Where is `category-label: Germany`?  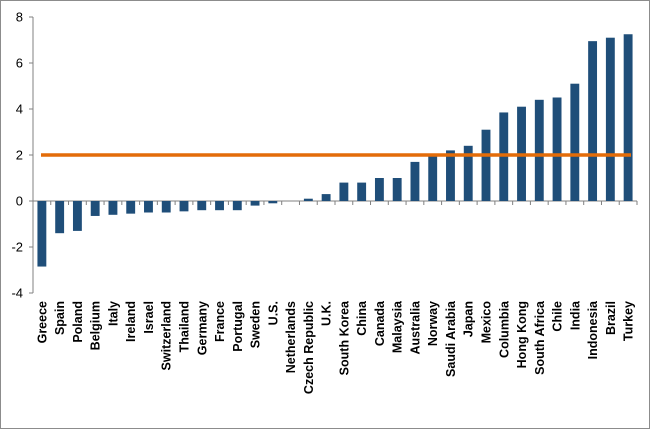
category-label: Germany is located at coordinates (202, 328).